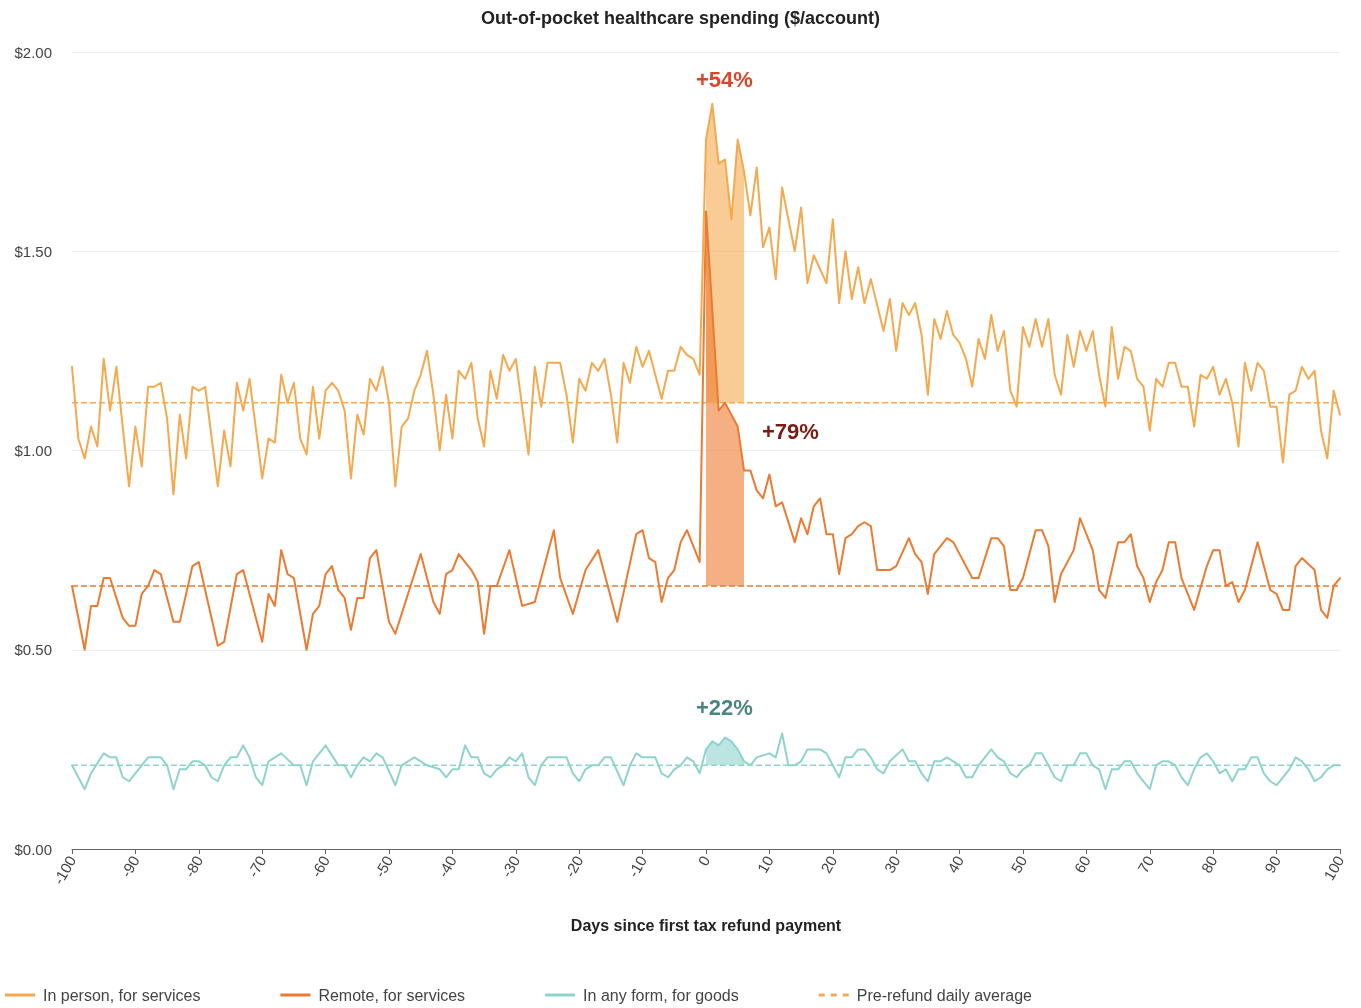  I want to click on annotation: +79%, so click(790, 431).